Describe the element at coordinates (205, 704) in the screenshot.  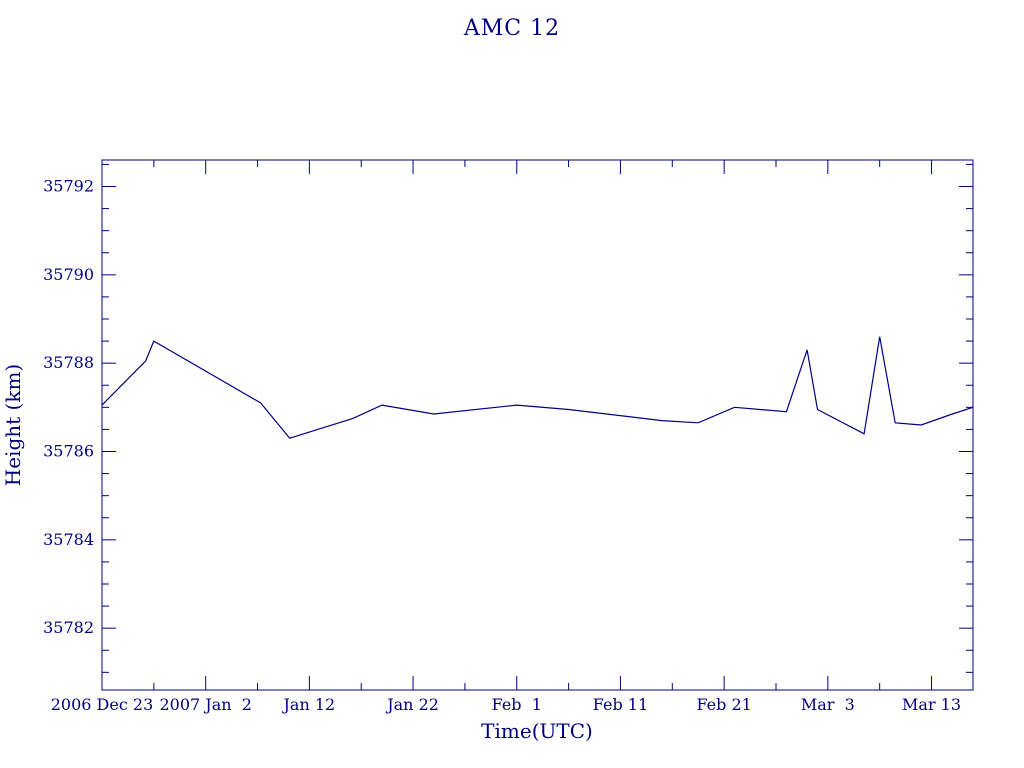
I see `x-tick-label: 2007 Jan 2` at that location.